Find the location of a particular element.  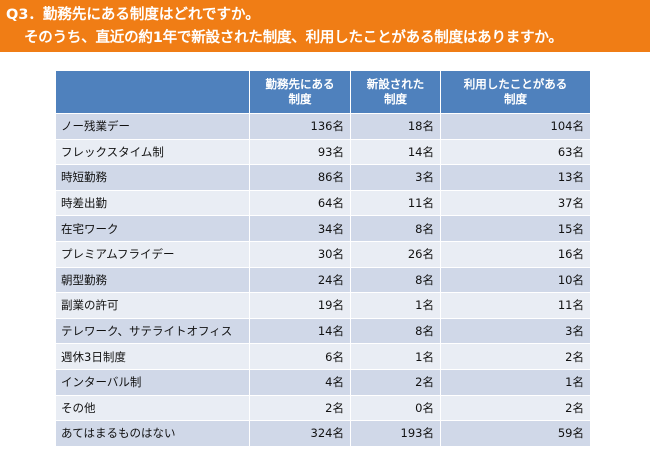

table-row: あてはまるものはない 324名 193名 59名 is located at coordinates (323, 433).